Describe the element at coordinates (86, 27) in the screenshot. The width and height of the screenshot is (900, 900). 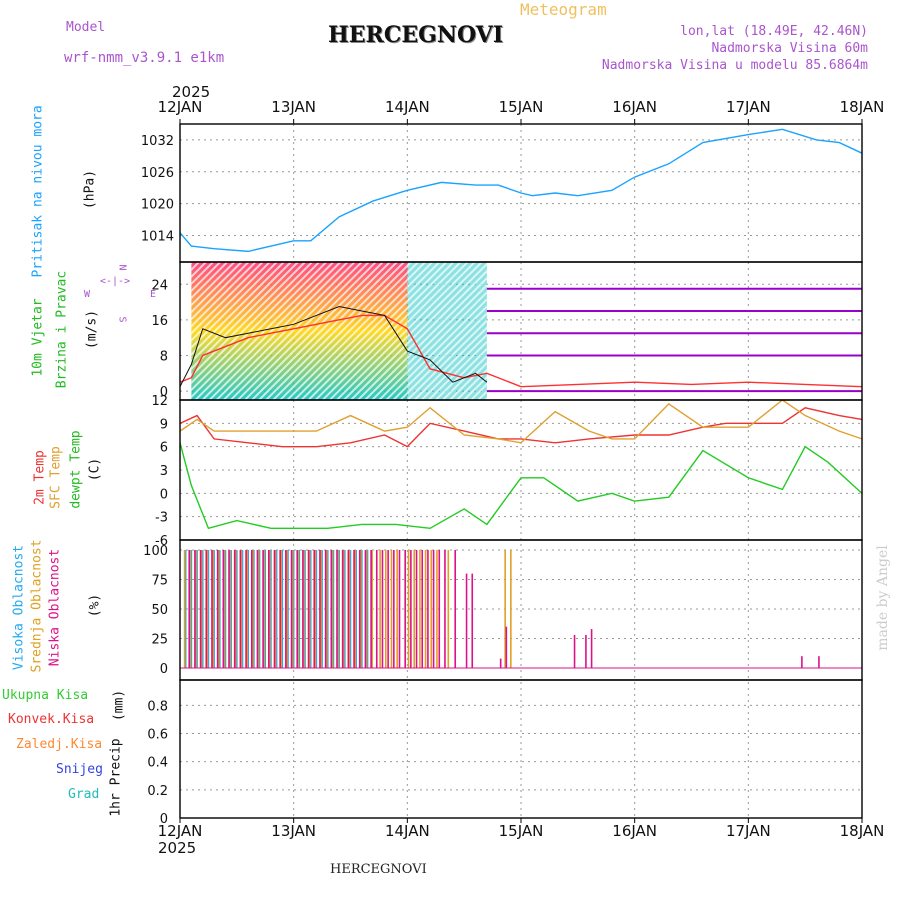
I see `model-label: Model` at that location.